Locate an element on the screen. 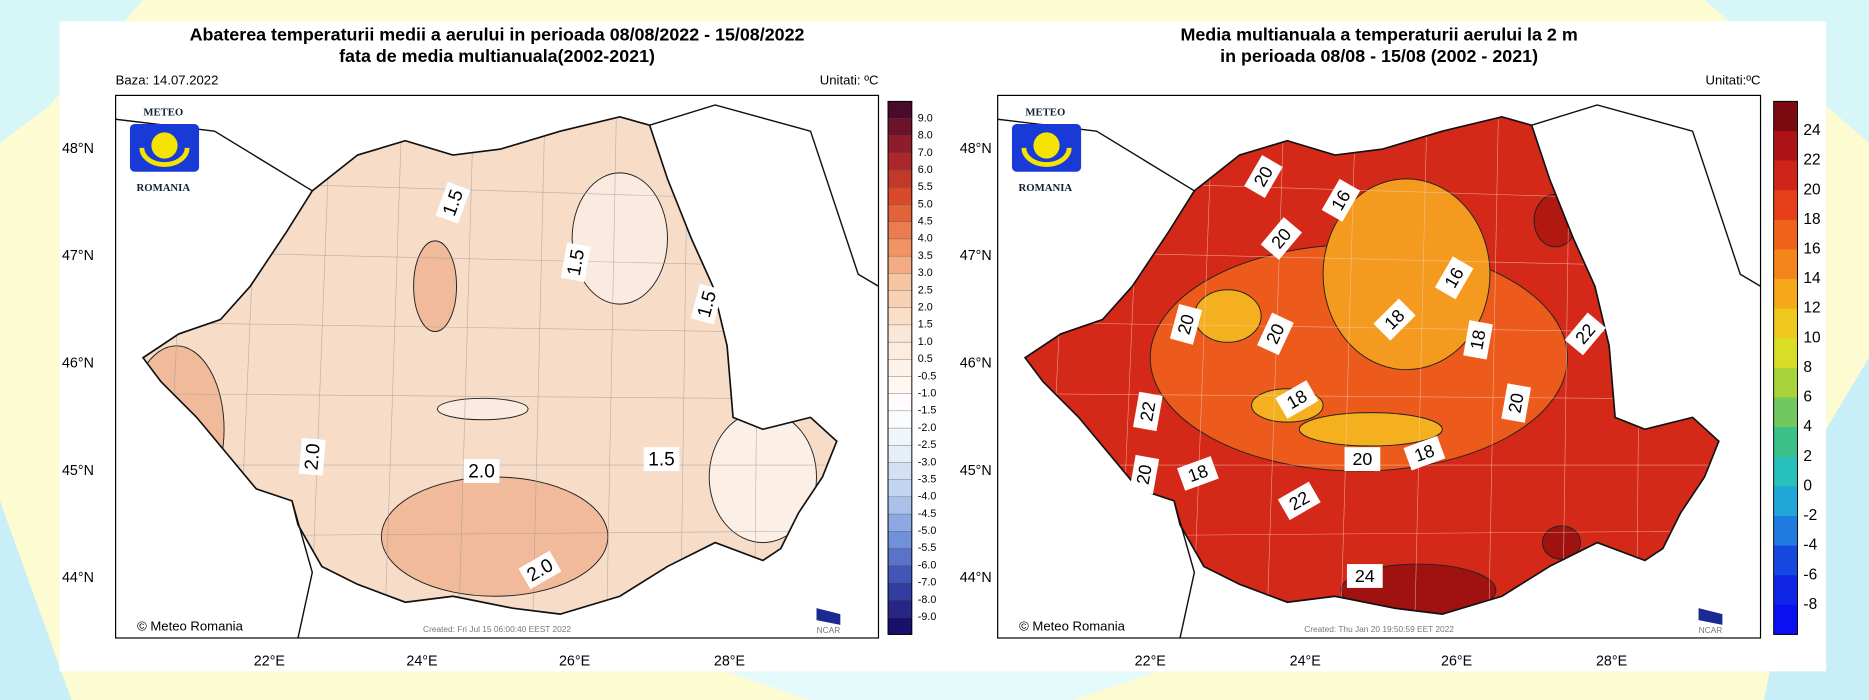  colorbar-label: 8.0 is located at coordinates (925, 136).